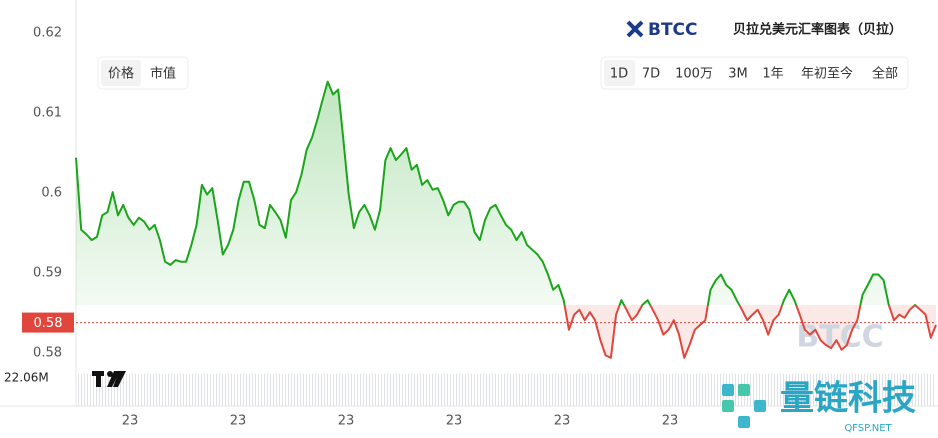  Describe the element at coordinates (26, 378) in the screenshot. I see `volume-label: 22.06M` at that location.